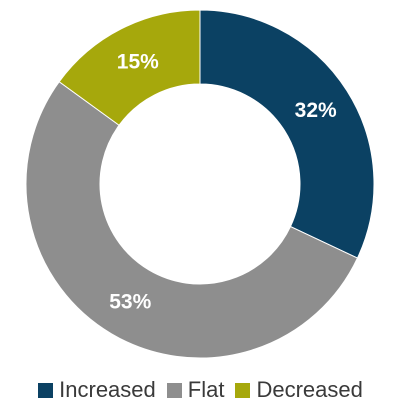 The image size is (401, 416). I want to click on legend-label-decreased: Decreased, so click(309, 389).